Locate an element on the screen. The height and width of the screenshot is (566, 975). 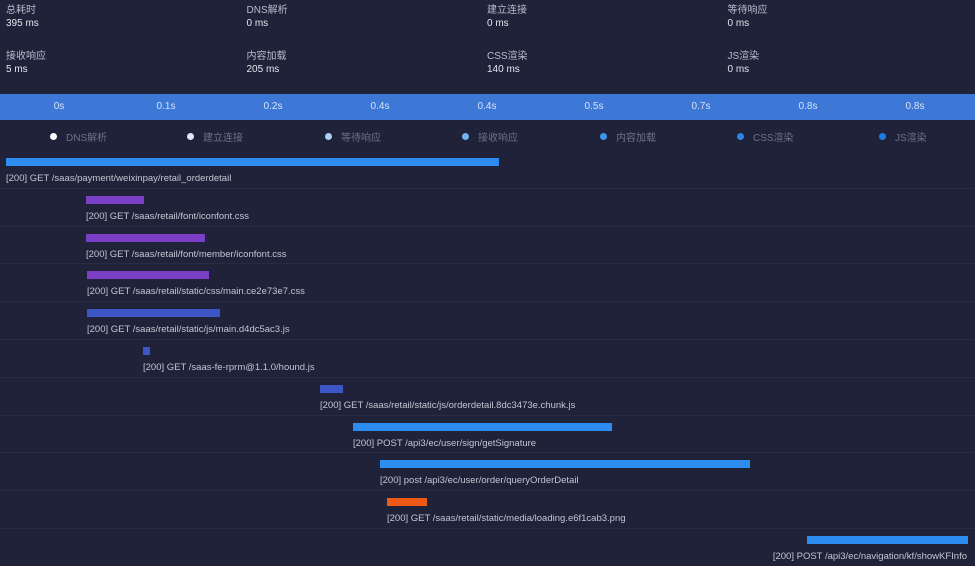
request-label: [200] GET /saas-fe-rprm@1.1.0/hound.js is located at coordinates (229, 367).